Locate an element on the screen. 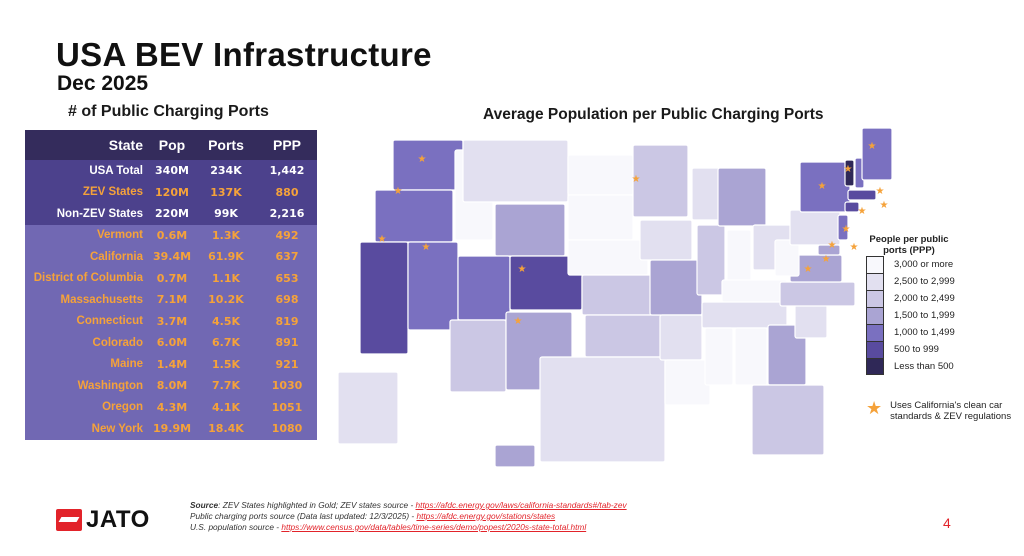  cell-pop: 120M is located at coordinates (172, 192).